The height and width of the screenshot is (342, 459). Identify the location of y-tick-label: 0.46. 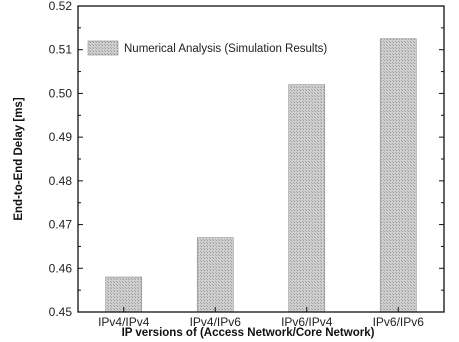
(61, 268).